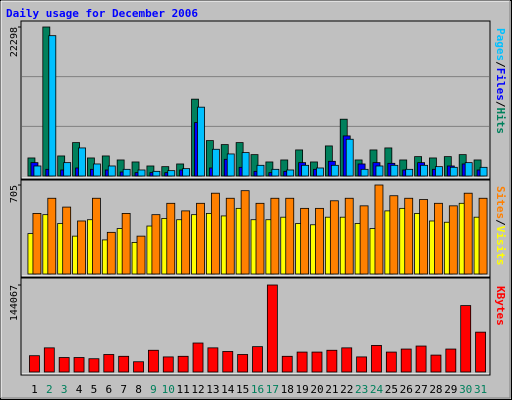 The width and height of the screenshot is (512, 400). I want to click on x-tick-label: 20, so click(316, 389).